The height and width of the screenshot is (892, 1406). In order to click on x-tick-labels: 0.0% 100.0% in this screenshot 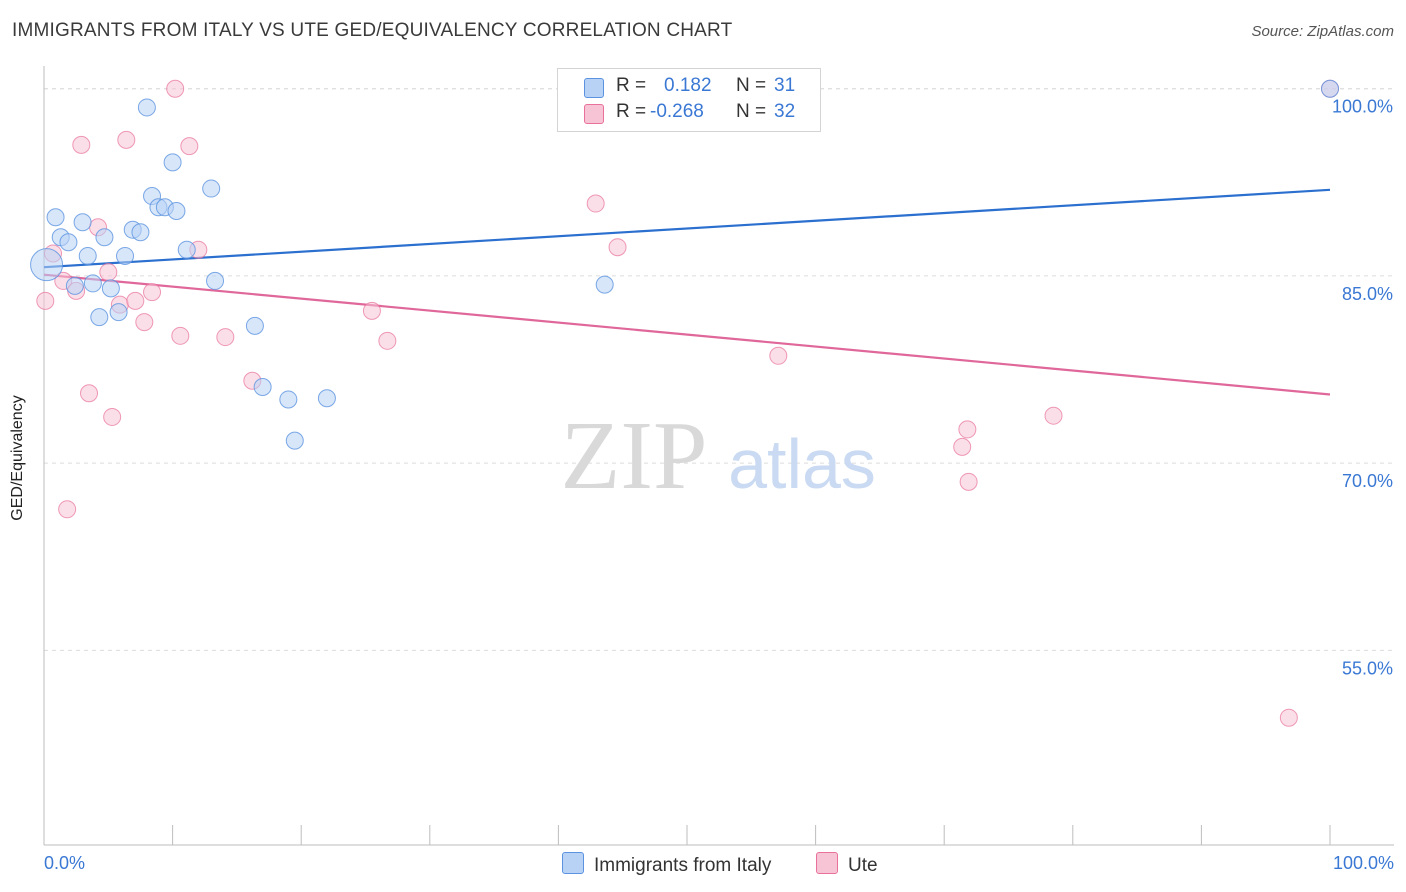, I will do `click(719, 863)`.